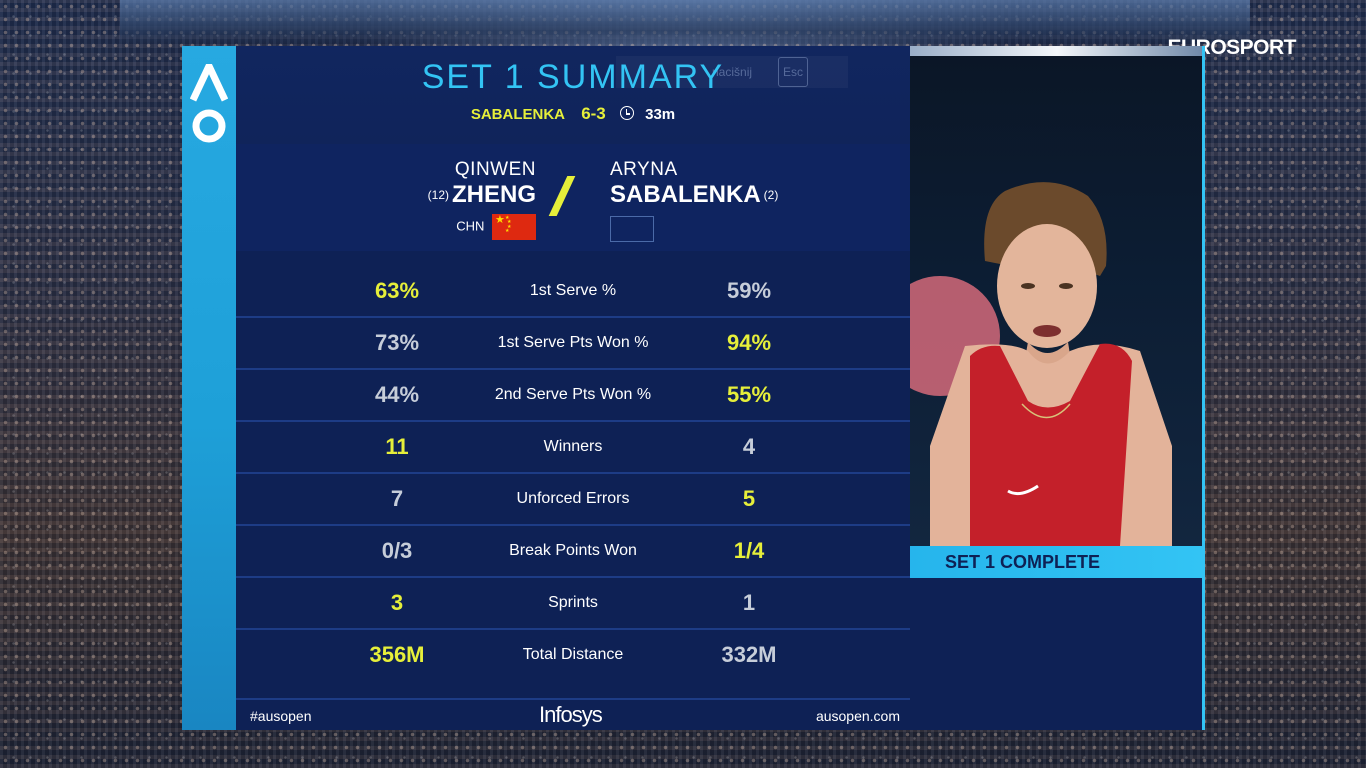  What do you see at coordinates (749, 498) in the screenshot?
I see `stat-right-value: 5` at bounding box center [749, 498].